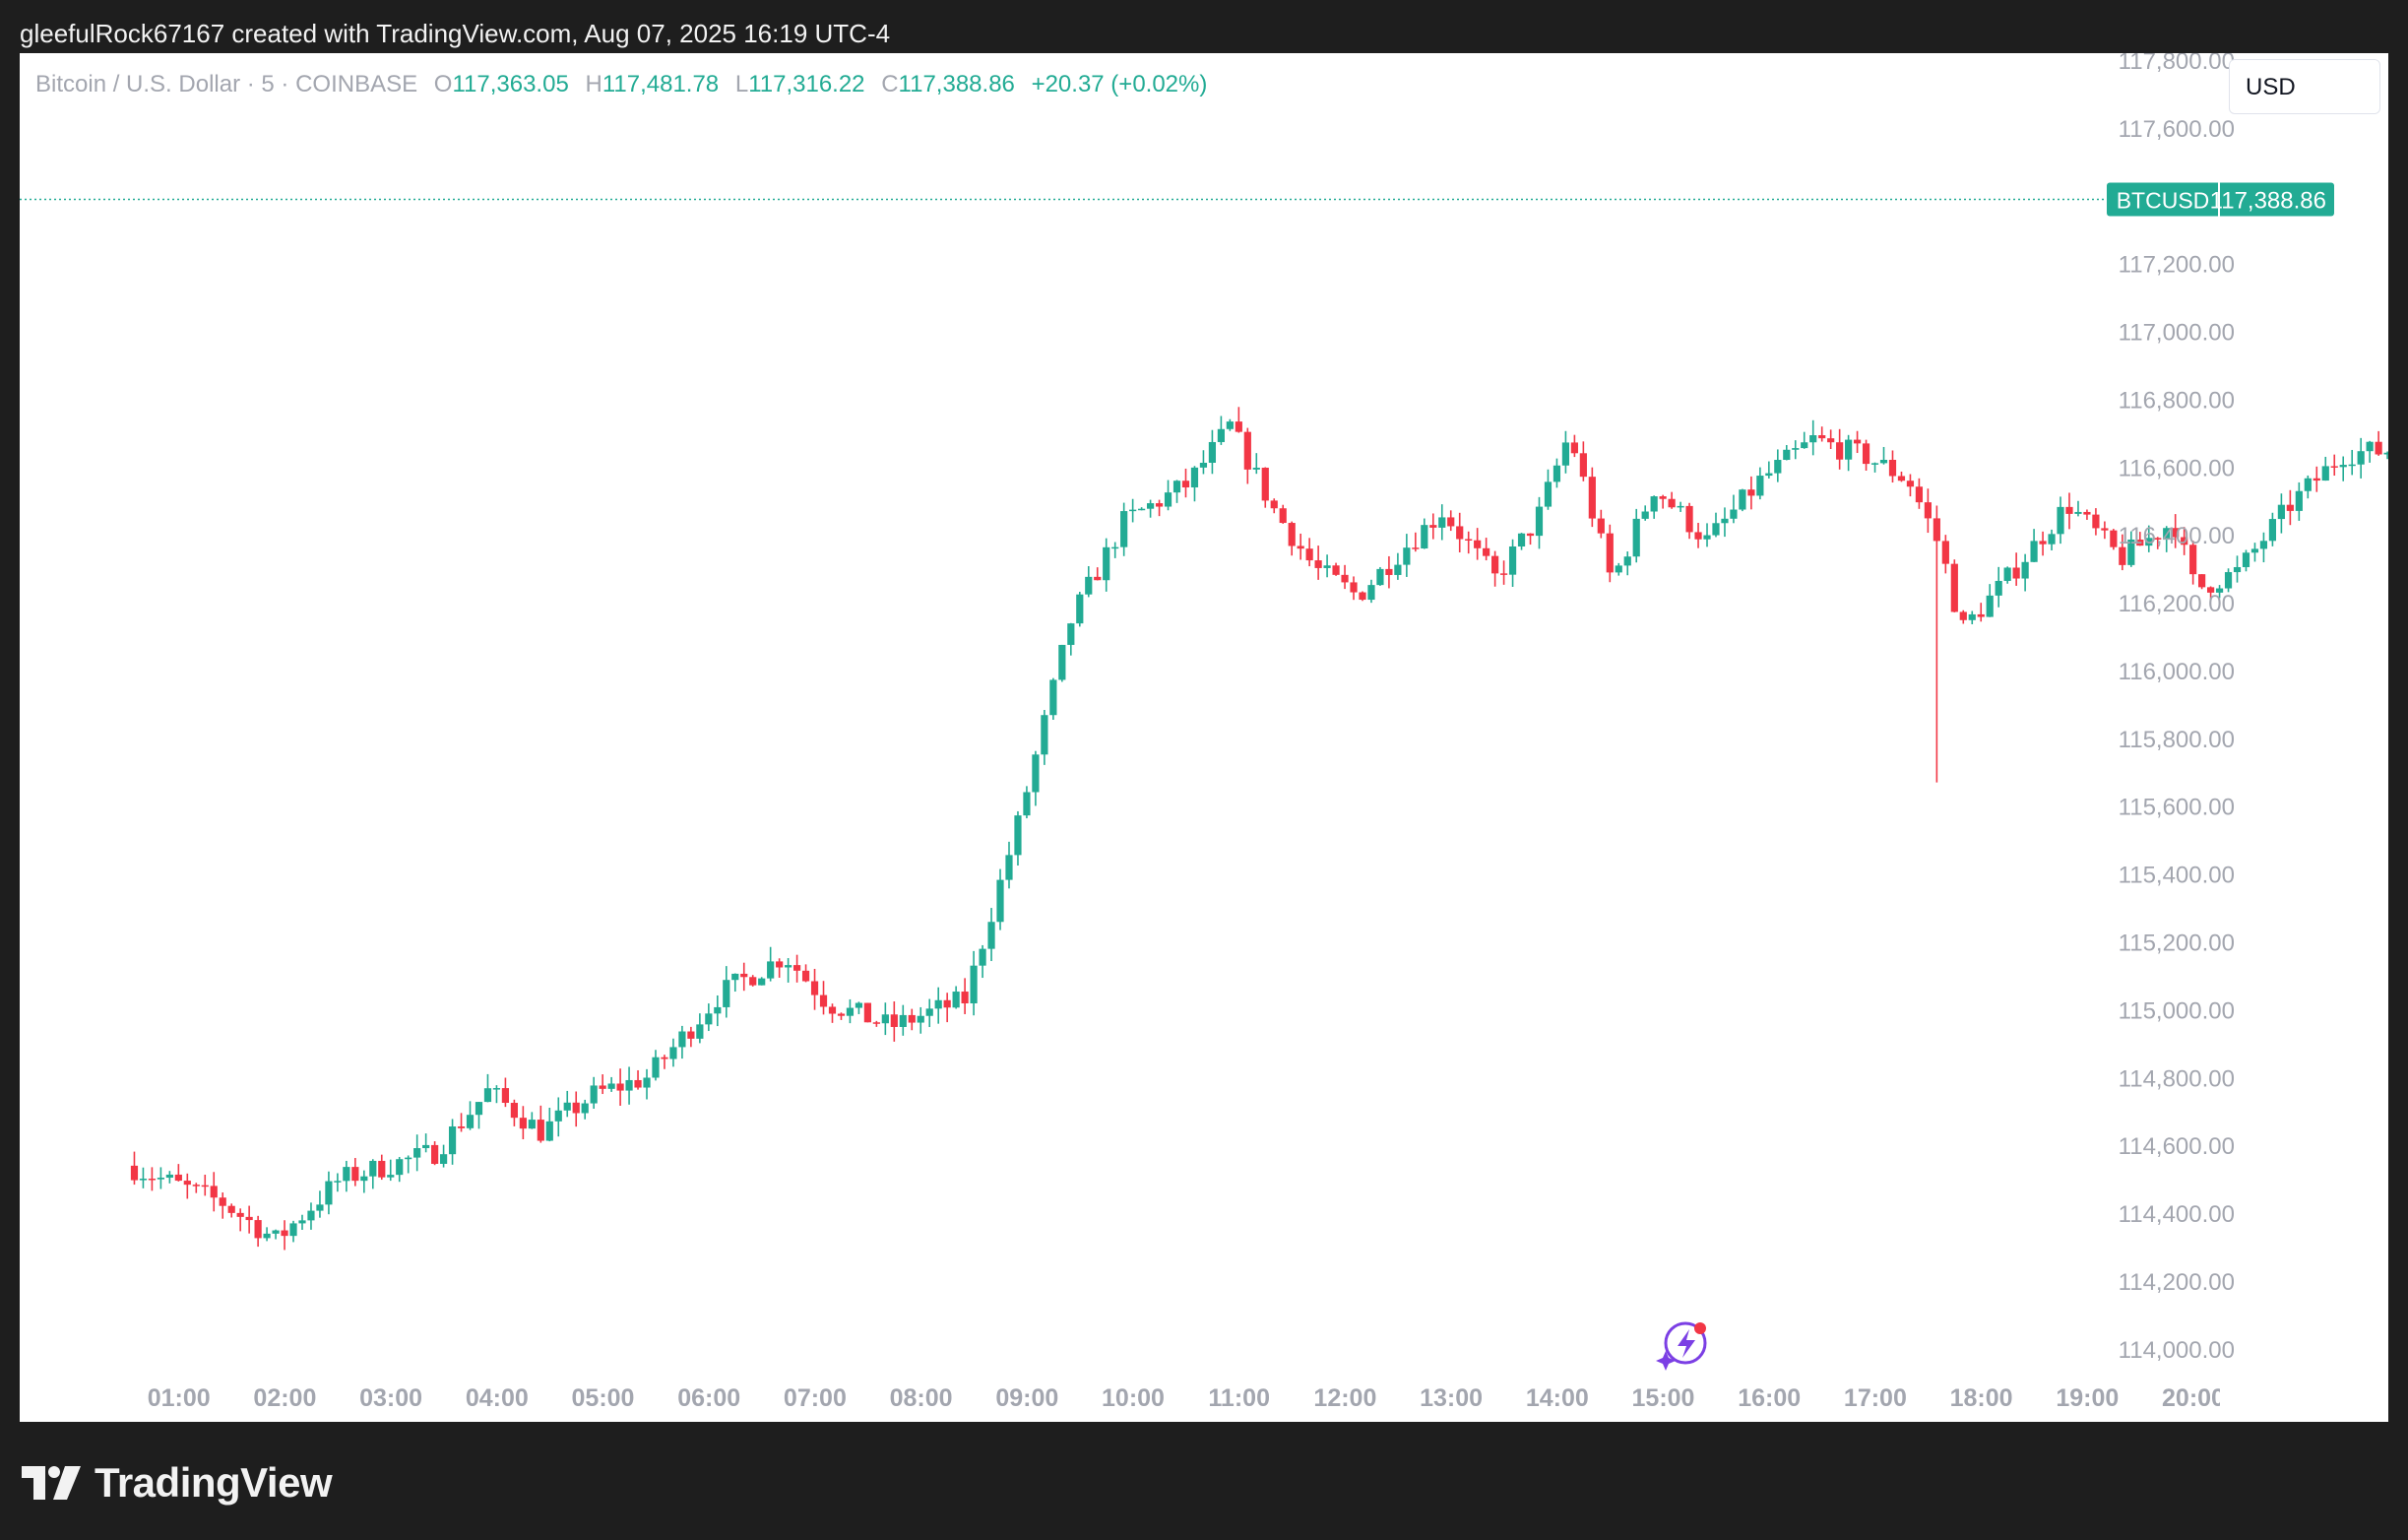 This screenshot has width=2408, height=1540. Describe the element at coordinates (2177, 808) in the screenshot. I see `y-tick-label: 115,600.00` at that location.